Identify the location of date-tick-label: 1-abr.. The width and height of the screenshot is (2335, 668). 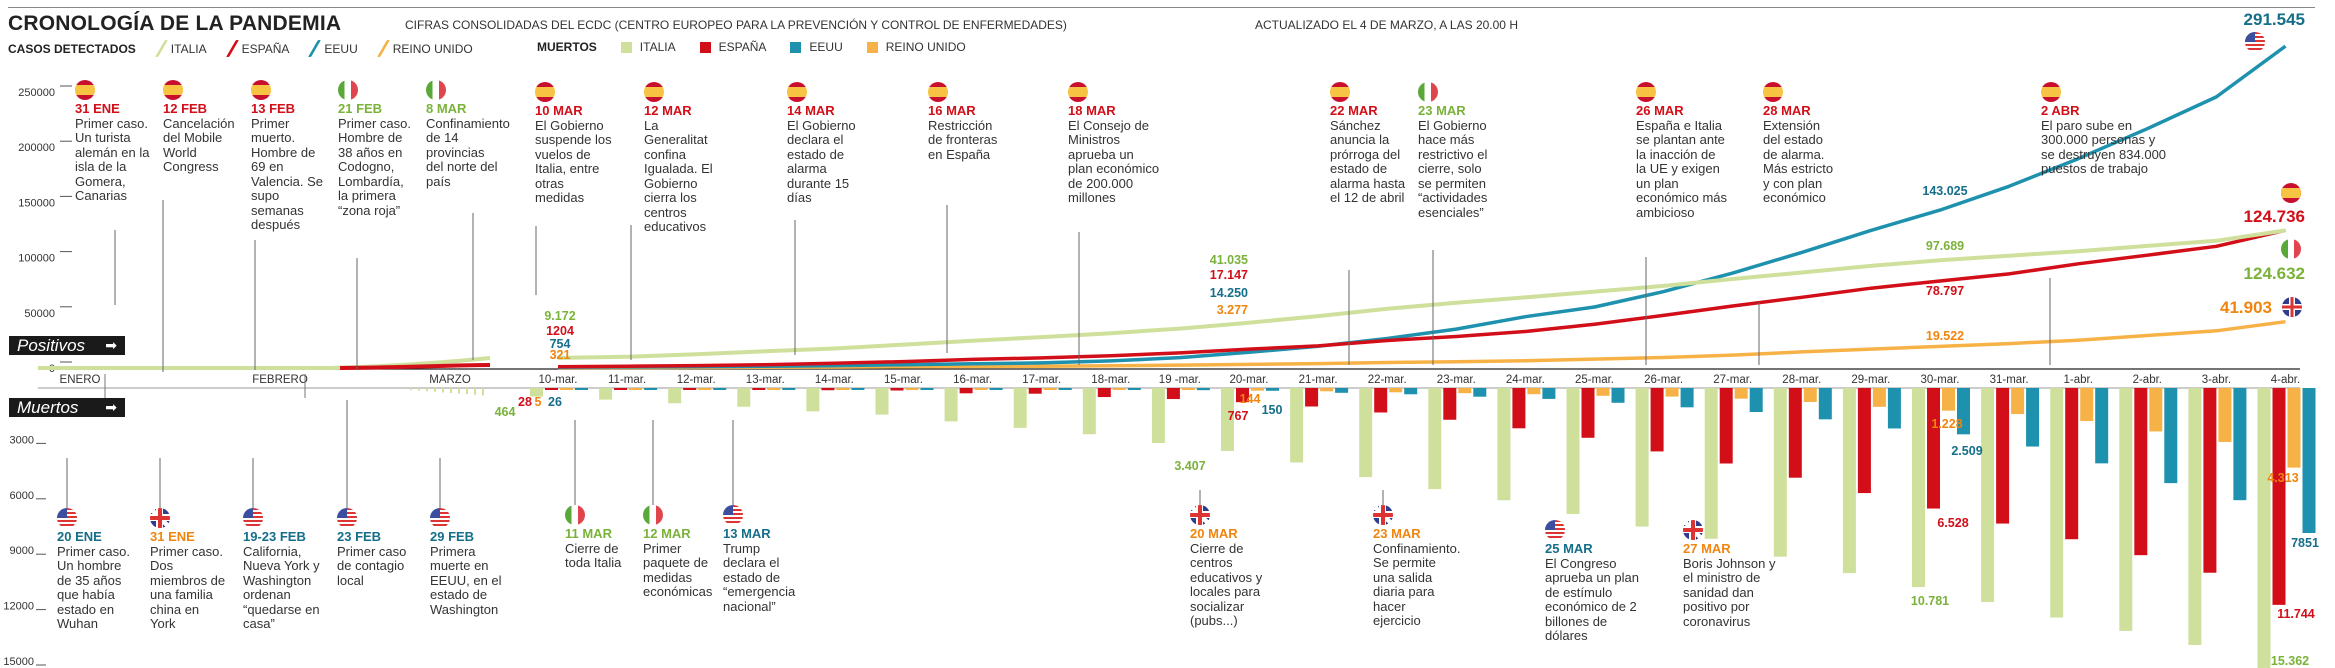
(2077, 380).